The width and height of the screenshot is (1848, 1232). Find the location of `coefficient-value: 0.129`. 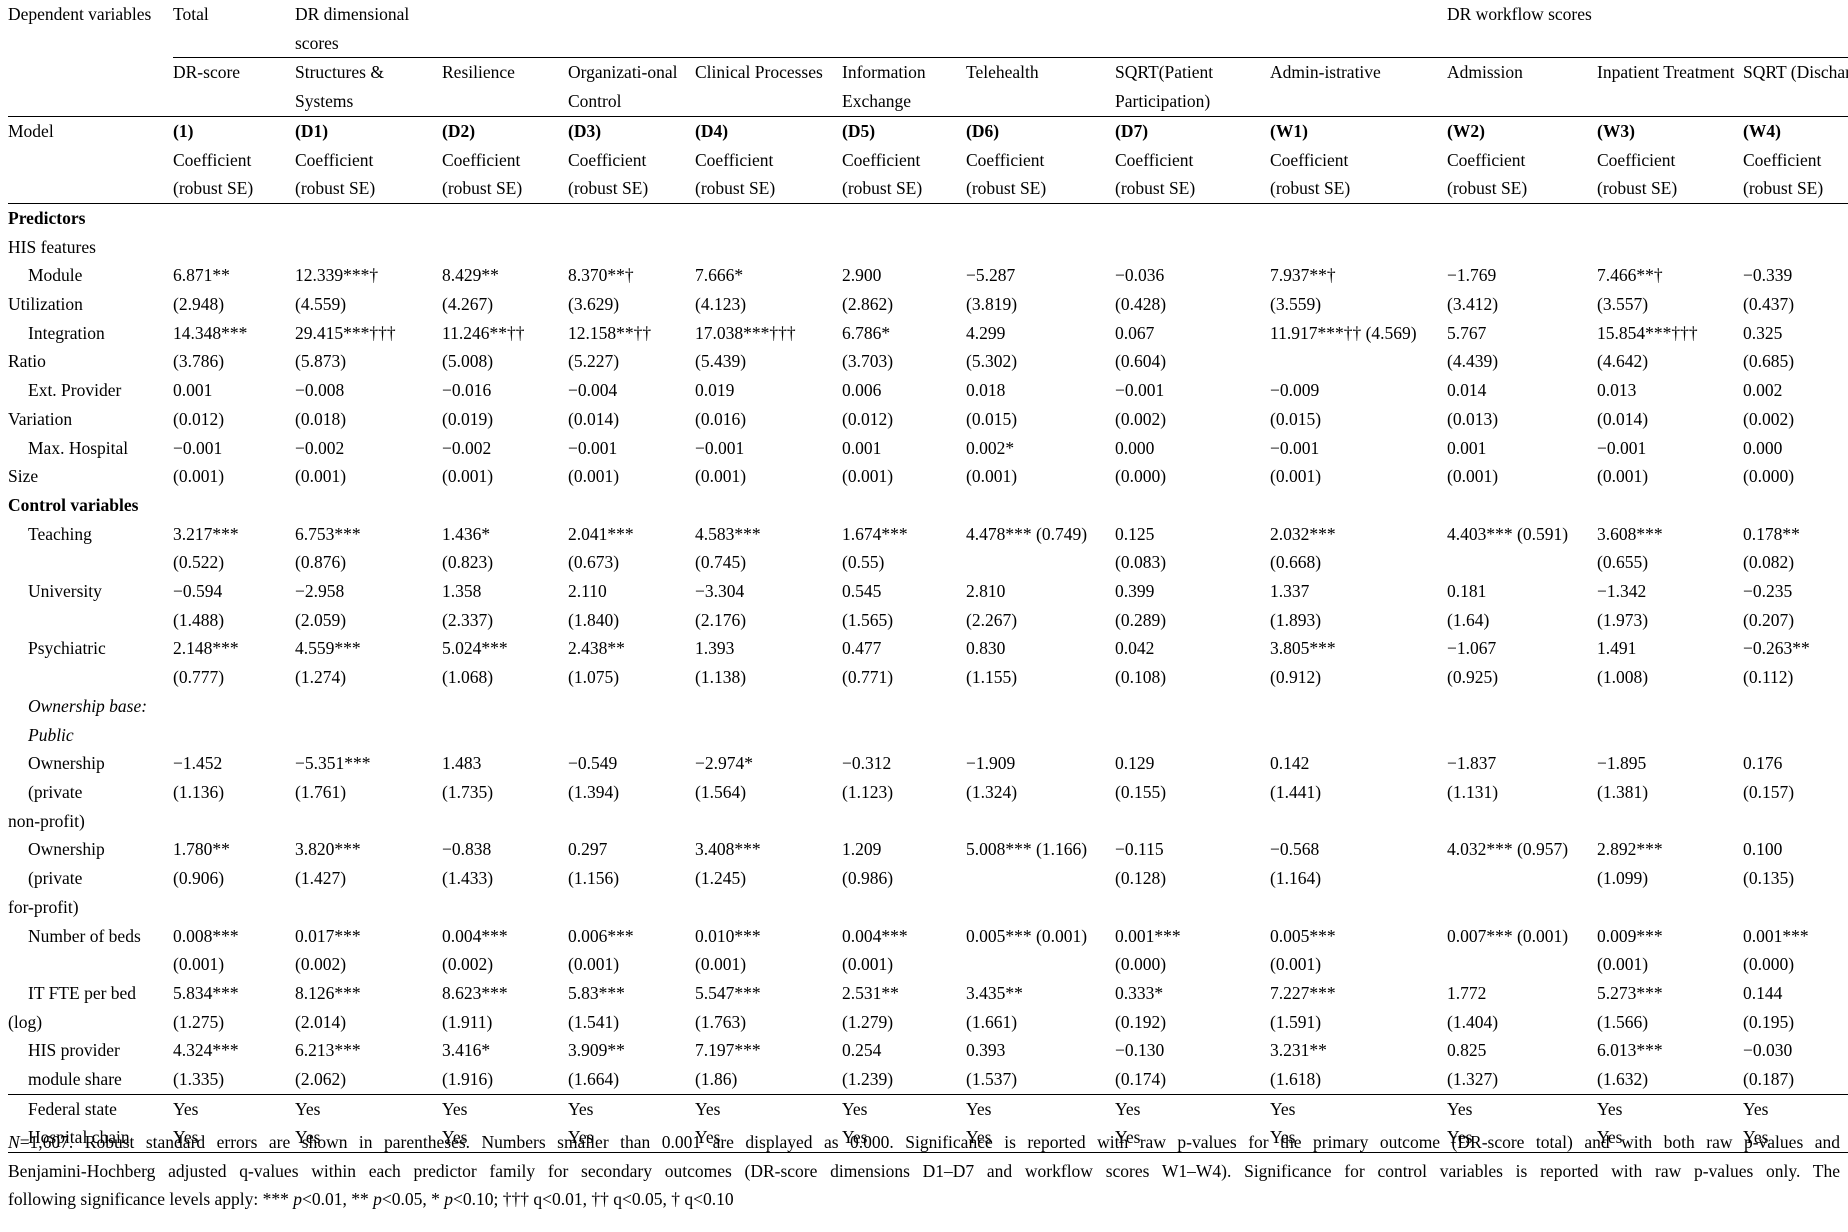

coefficient-value: 0.129 is located at coordinates (1135, 763).